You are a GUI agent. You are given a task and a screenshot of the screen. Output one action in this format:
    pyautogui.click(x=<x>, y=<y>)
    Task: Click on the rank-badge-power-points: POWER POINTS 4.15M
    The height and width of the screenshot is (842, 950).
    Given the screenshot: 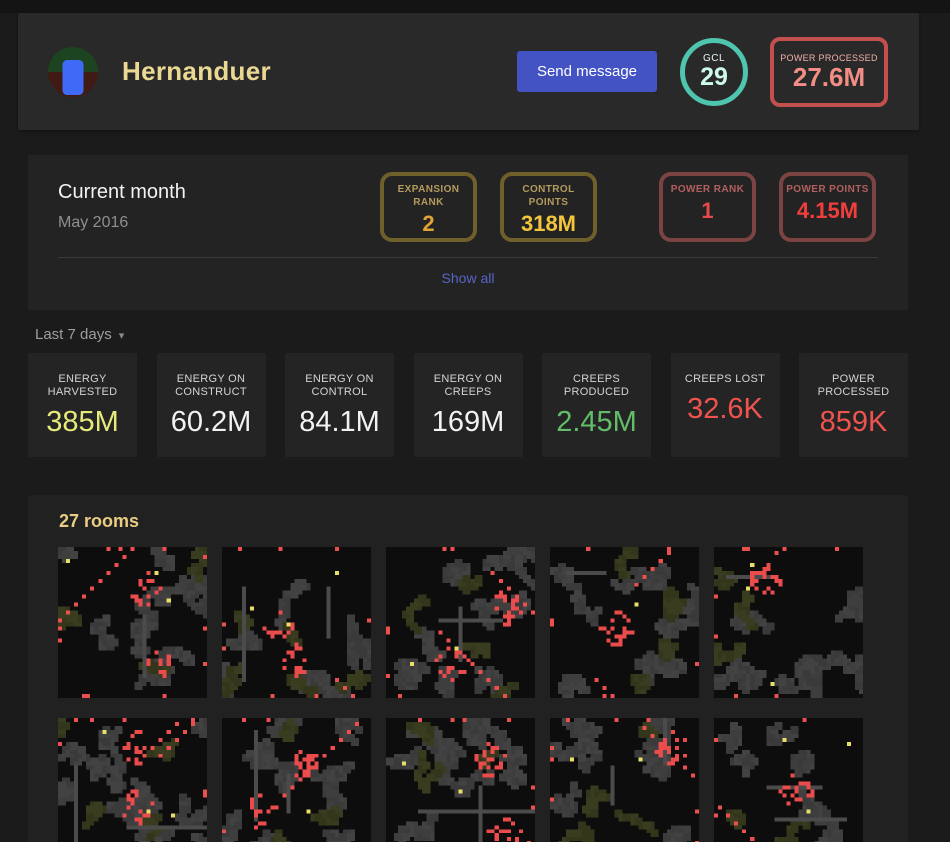 What is the action you would take?
    pyautogui.click(x=827, y=207)
    